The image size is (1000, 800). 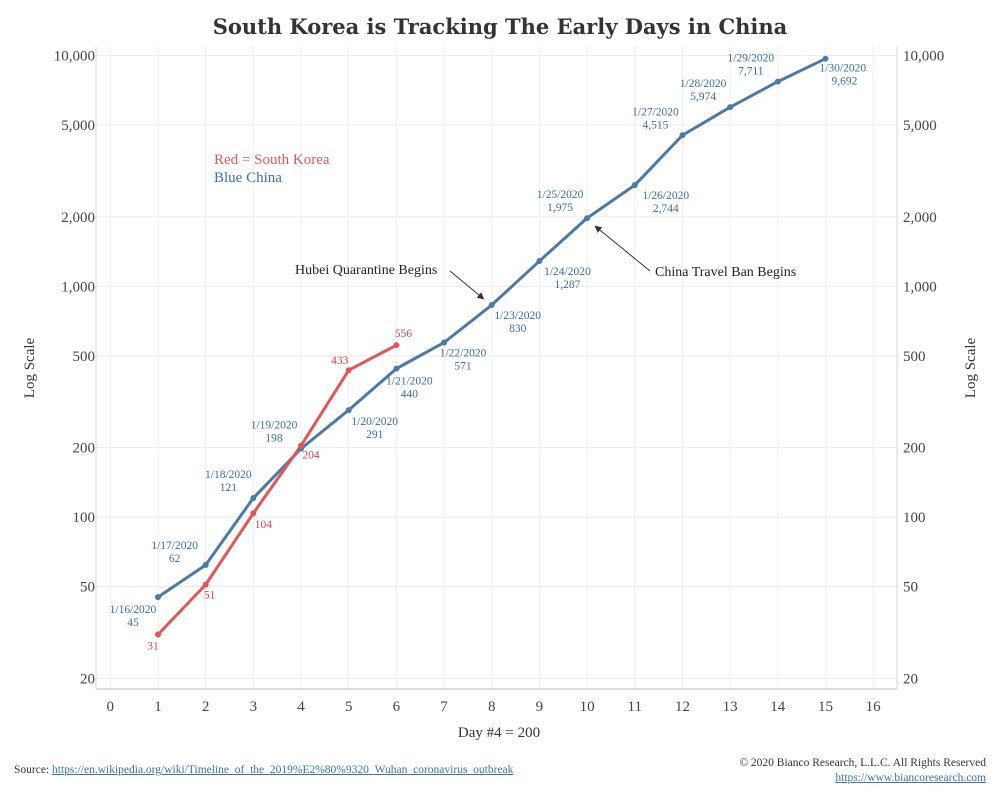 What do you see at coordinates (914, 357) in the screenshot?
I see `y-tick-label-right: 500` at bounding box center [914, 357].